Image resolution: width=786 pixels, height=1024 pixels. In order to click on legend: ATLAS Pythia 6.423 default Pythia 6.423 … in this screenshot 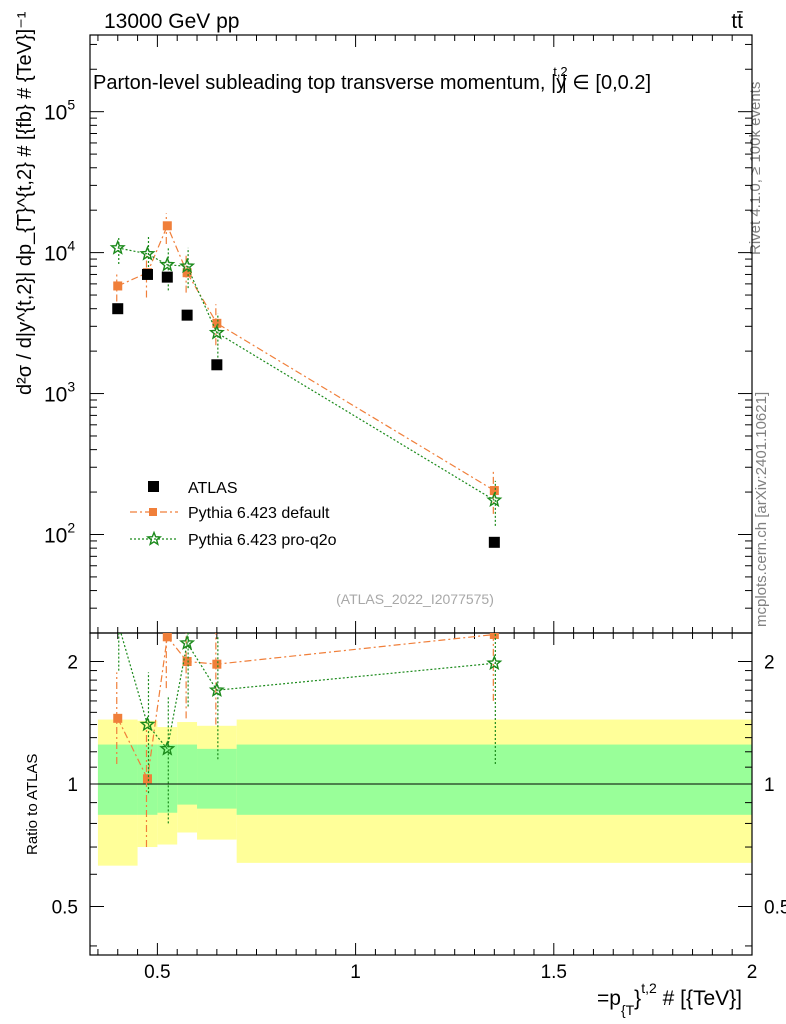, I will do `click(233, 514)`.